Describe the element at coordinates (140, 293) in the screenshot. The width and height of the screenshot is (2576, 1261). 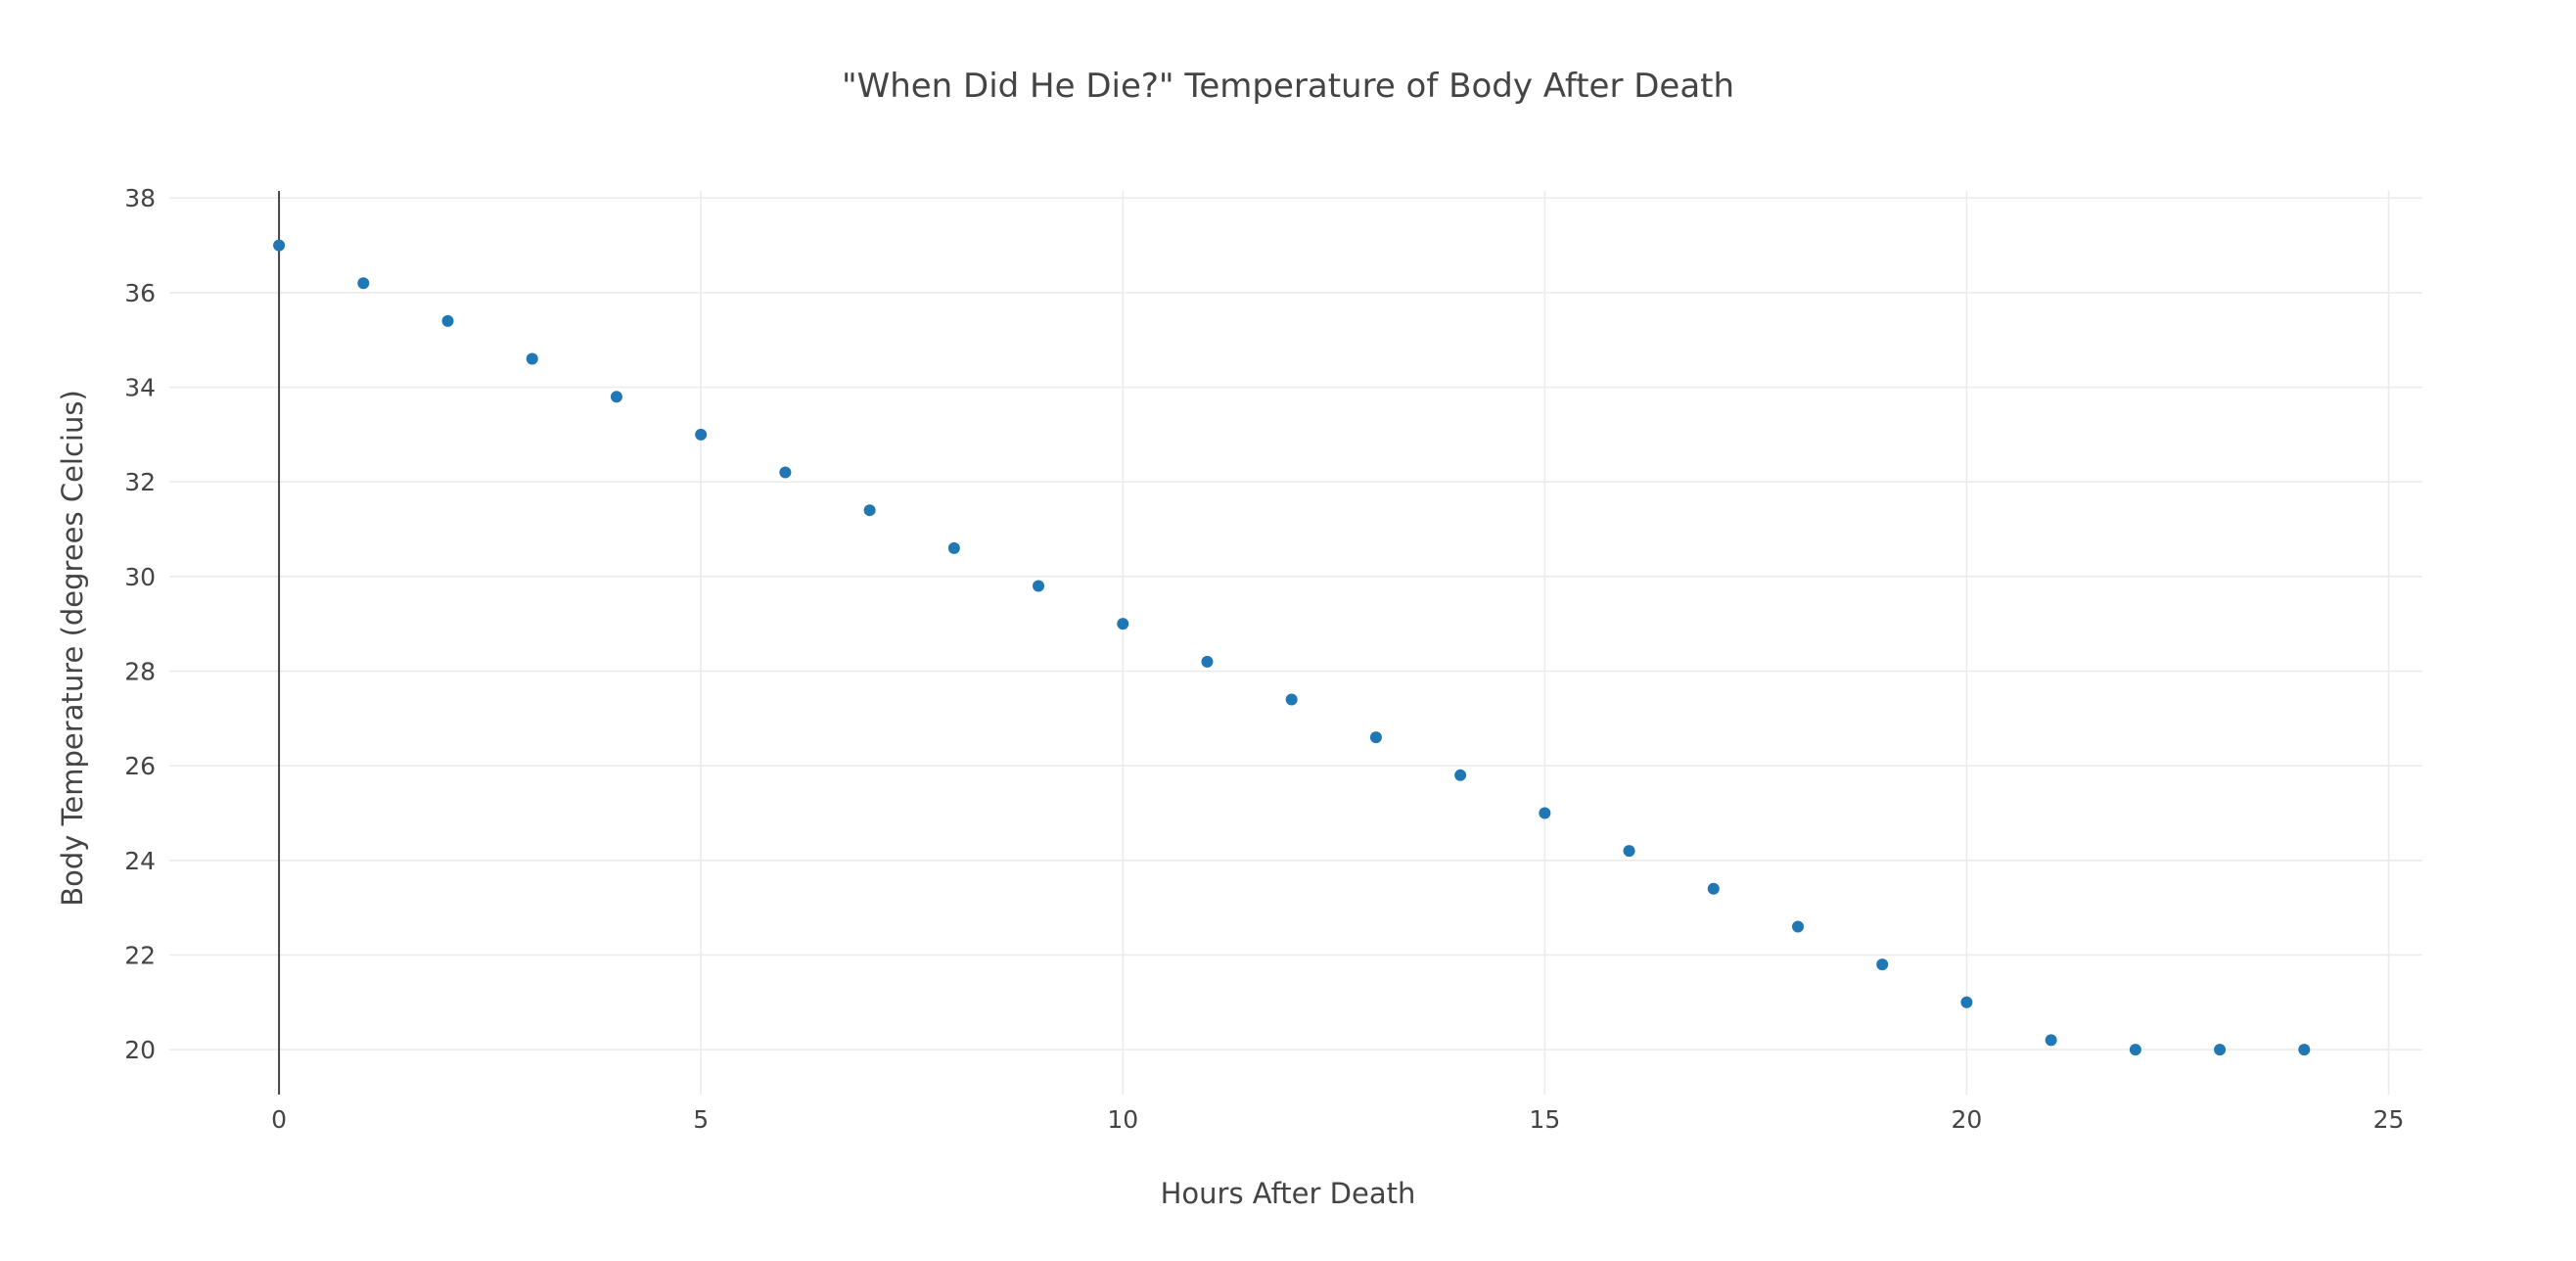
I see `y-tick-label: 36` at that location.